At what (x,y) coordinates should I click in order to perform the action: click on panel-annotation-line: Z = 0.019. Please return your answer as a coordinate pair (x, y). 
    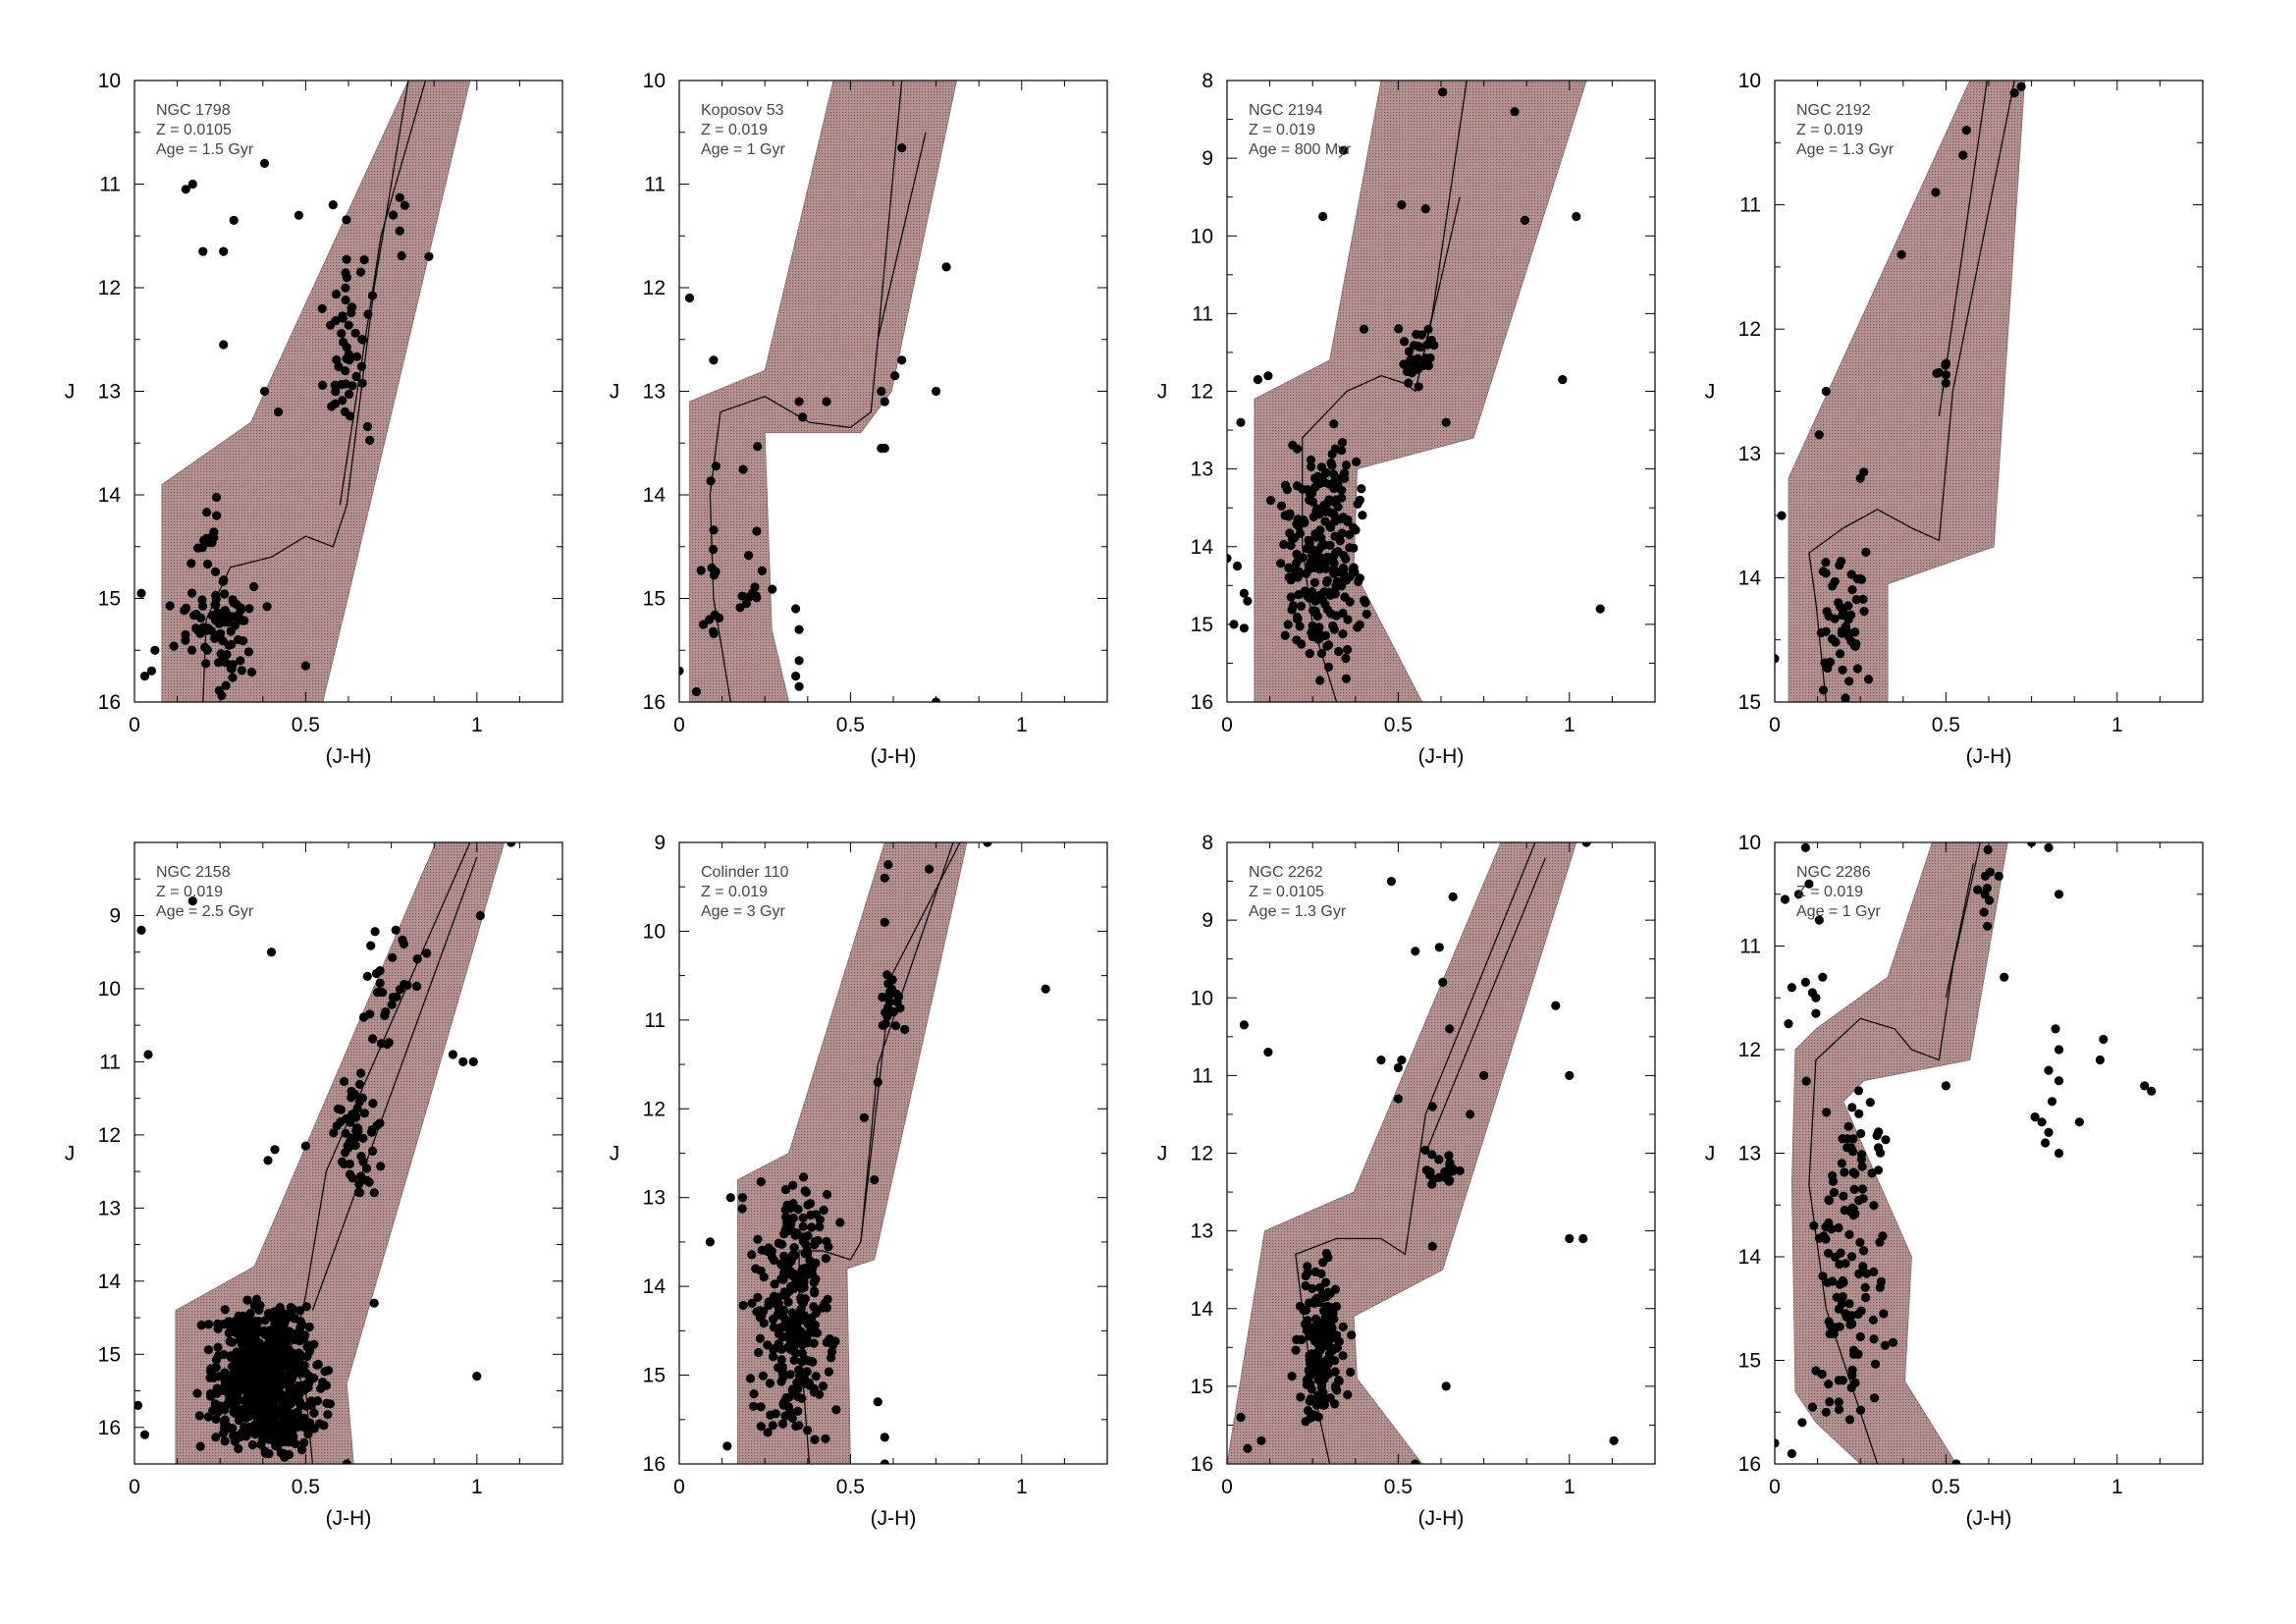
    Looking at the image, I should click on (189, 892).